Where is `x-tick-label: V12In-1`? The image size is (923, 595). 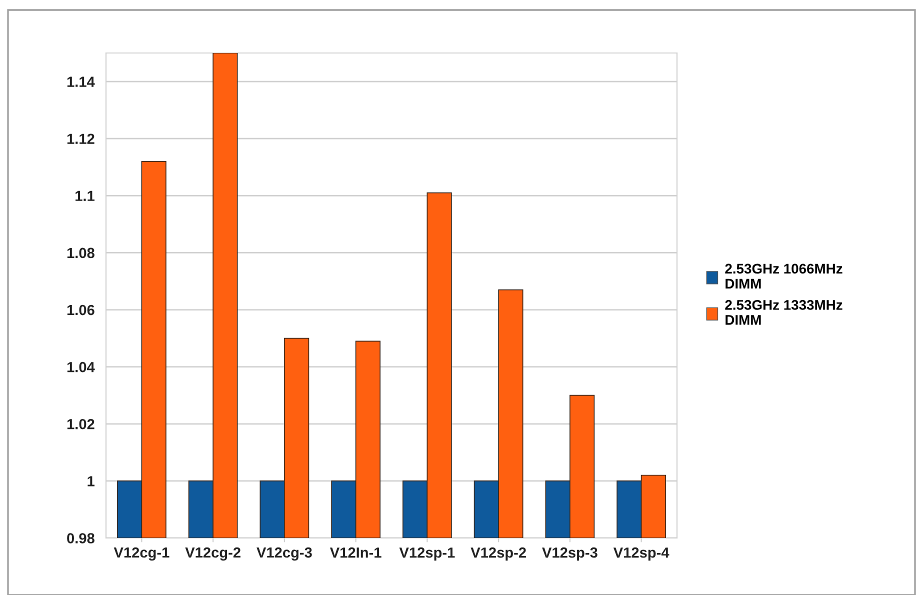 x-tick-label: V12In-1 is located at coordinates (356, 552).